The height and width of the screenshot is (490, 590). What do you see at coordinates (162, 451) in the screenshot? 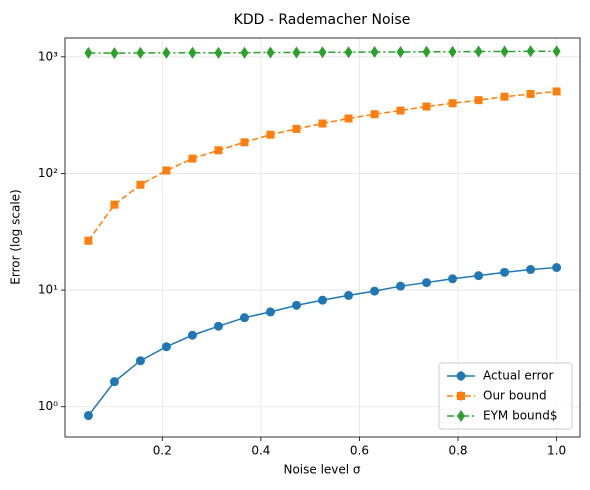
I see `x-tick-label: 0.2` at bounding box center [162, 451].